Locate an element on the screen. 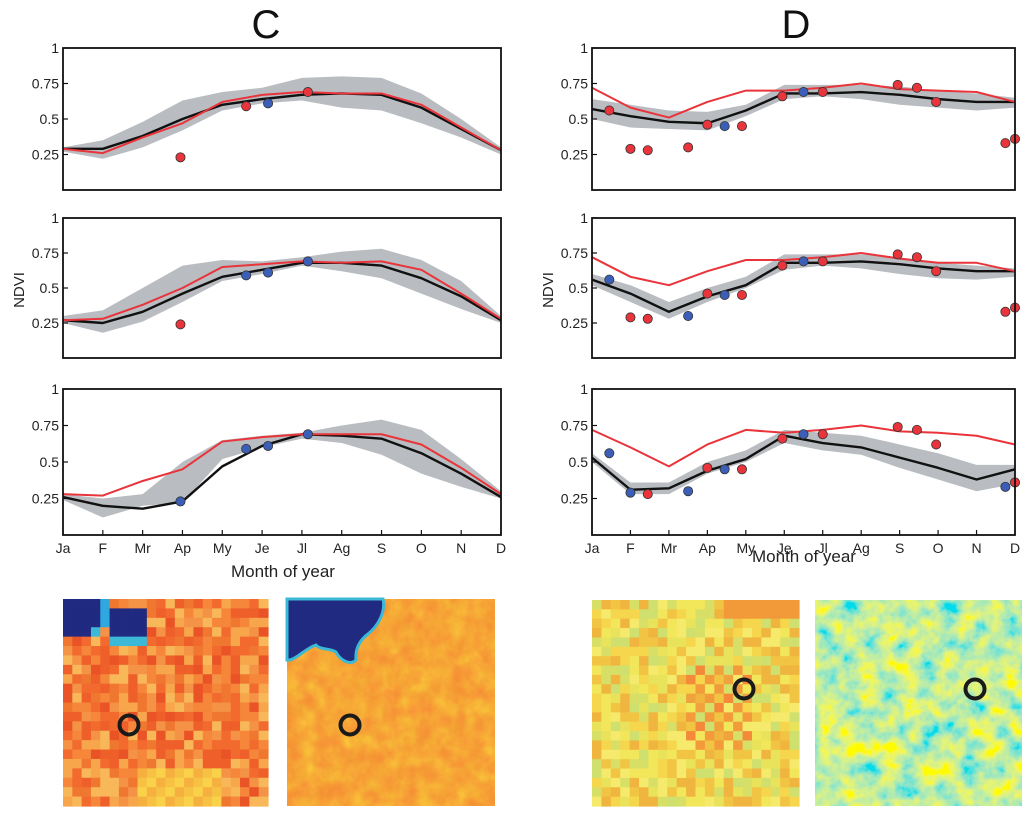  observation-point is located at coordinates (1005, 311).